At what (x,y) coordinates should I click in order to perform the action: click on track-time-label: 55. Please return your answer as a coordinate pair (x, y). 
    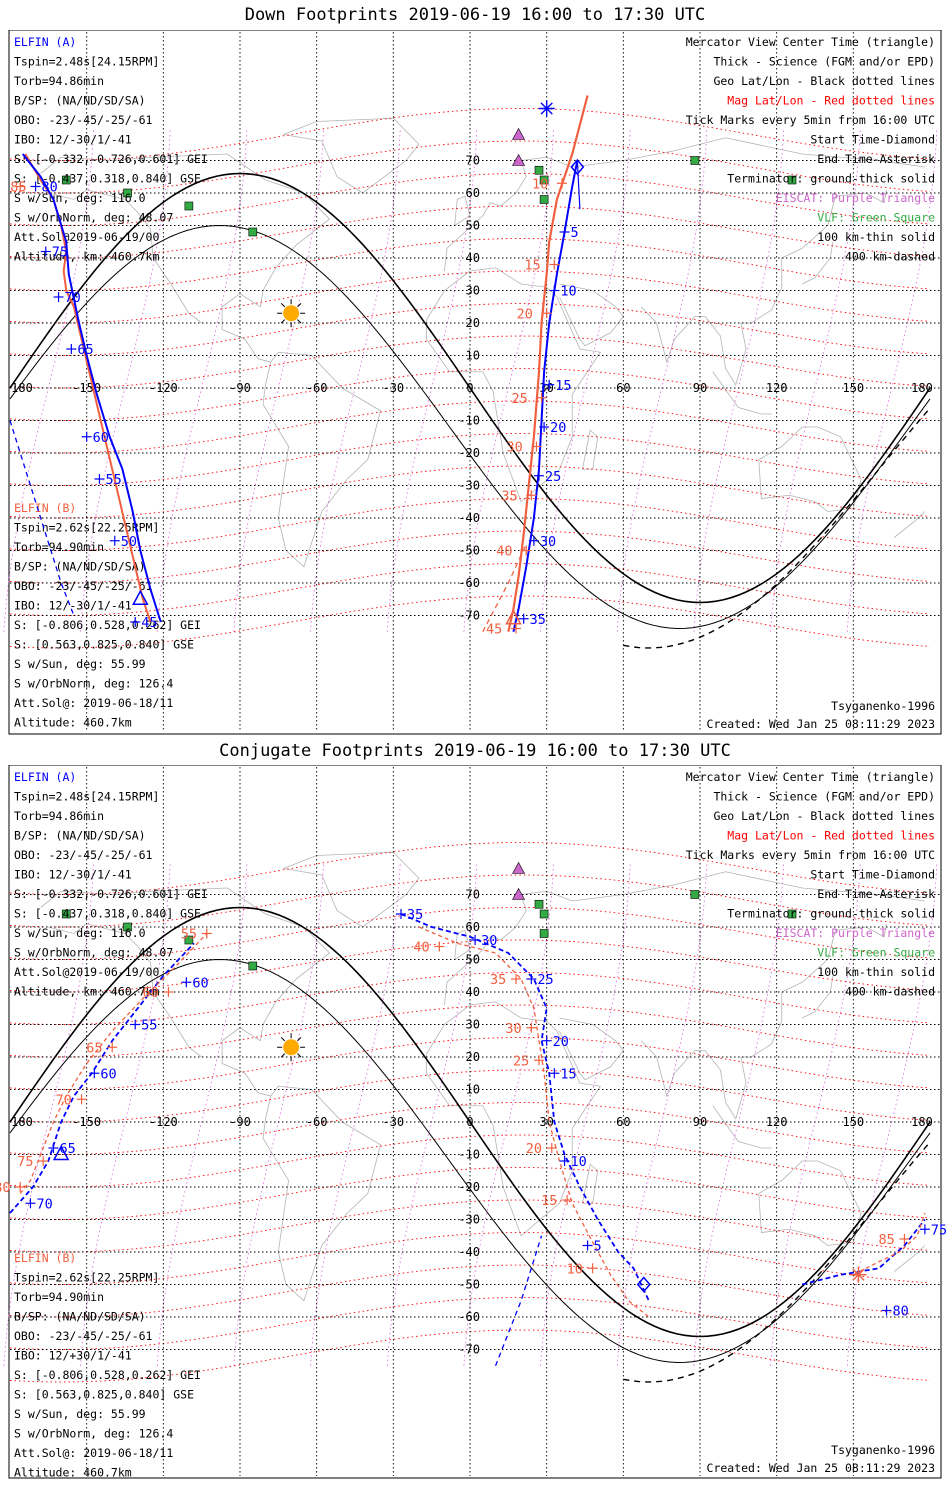
    Looking at the image, I should click on (189, 935).